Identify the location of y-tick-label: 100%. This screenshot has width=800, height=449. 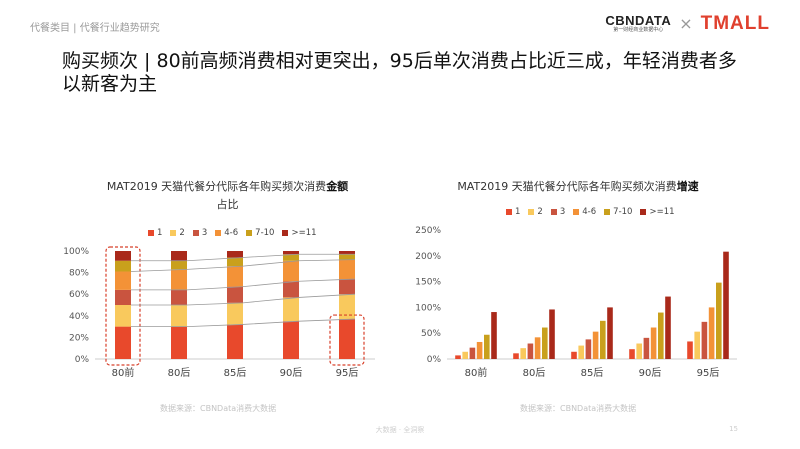
(76, 252).